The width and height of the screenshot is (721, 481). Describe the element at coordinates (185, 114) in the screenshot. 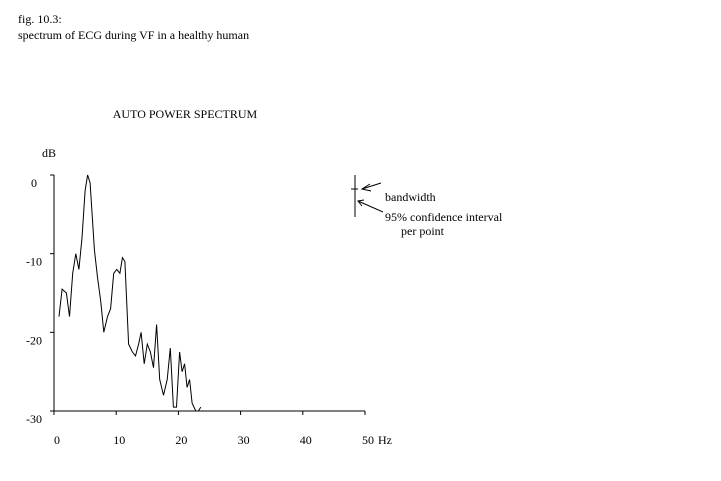

I see `chart-title: AUTO POWER SPECTRUM` at that location.